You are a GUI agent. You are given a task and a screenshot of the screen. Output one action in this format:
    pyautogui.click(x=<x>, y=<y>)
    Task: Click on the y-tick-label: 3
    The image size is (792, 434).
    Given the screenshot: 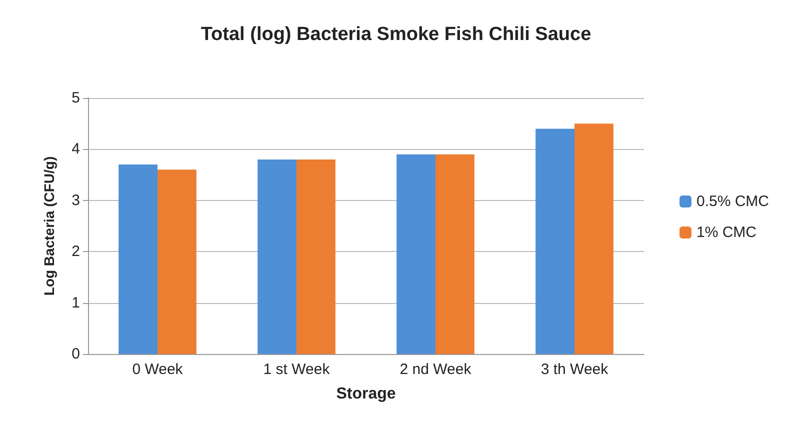 What is the action you would take?
    pyautogui.click(x=76, y=200)
    